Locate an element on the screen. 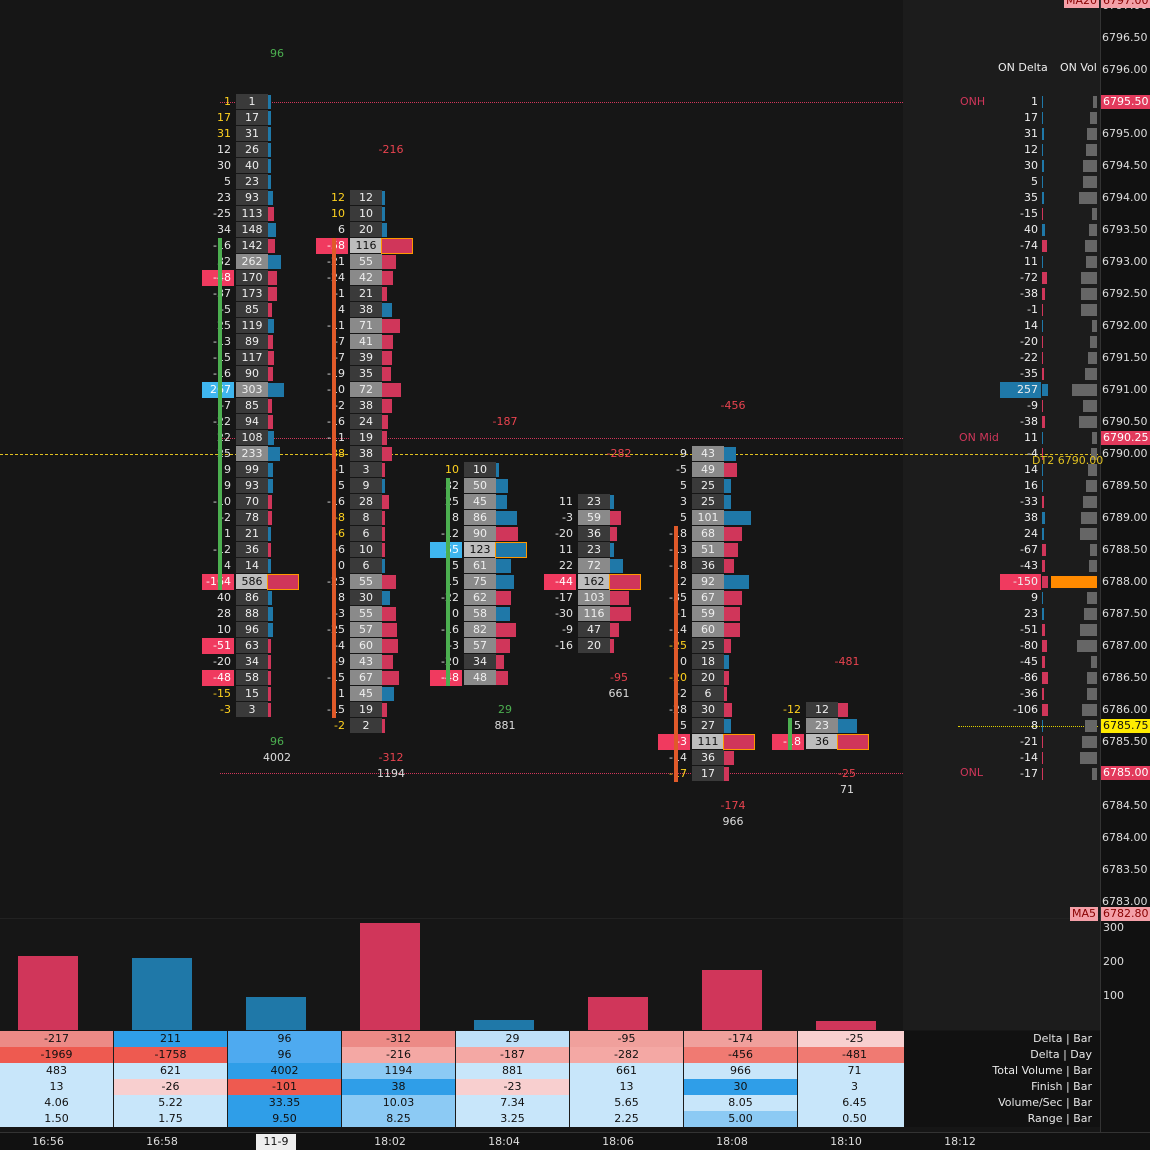 The width and height of the screenshot is (1150, 1150). time-tick-label: 18:06 is located at coordinates (618, 1141).